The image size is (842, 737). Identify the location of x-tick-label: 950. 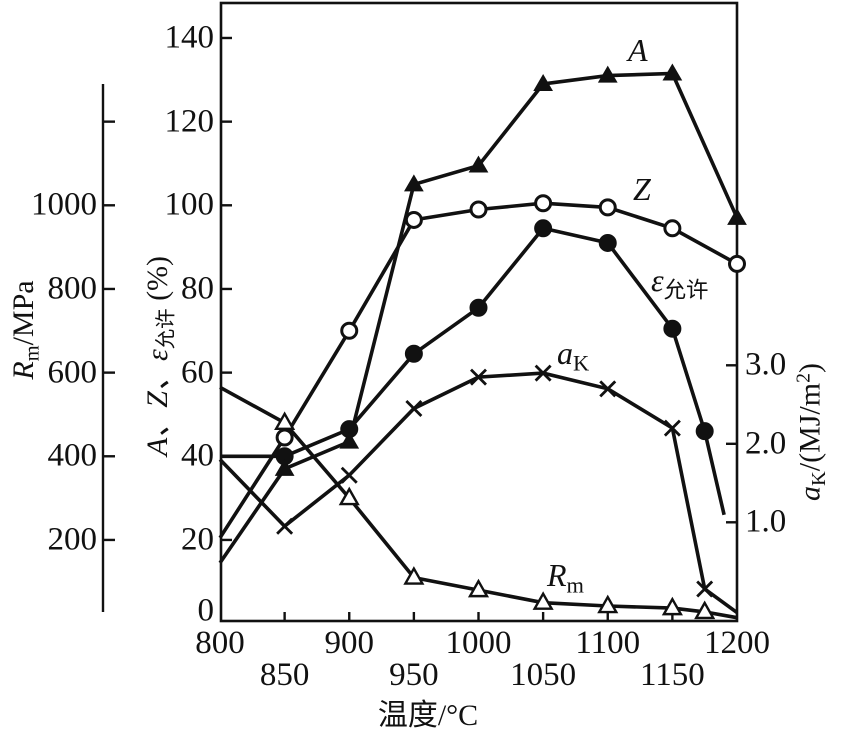
(414, 675).